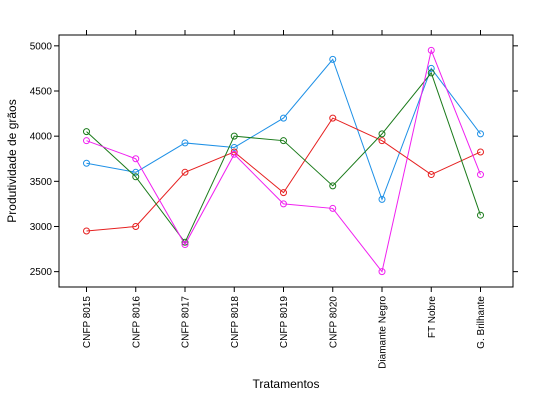 This screenshot has width=540, height=400. What do you see at coordinates (383, 332) in the screenshot?
I see `x-tick-label: Diamante Negro` at bounding box center [383, 332].